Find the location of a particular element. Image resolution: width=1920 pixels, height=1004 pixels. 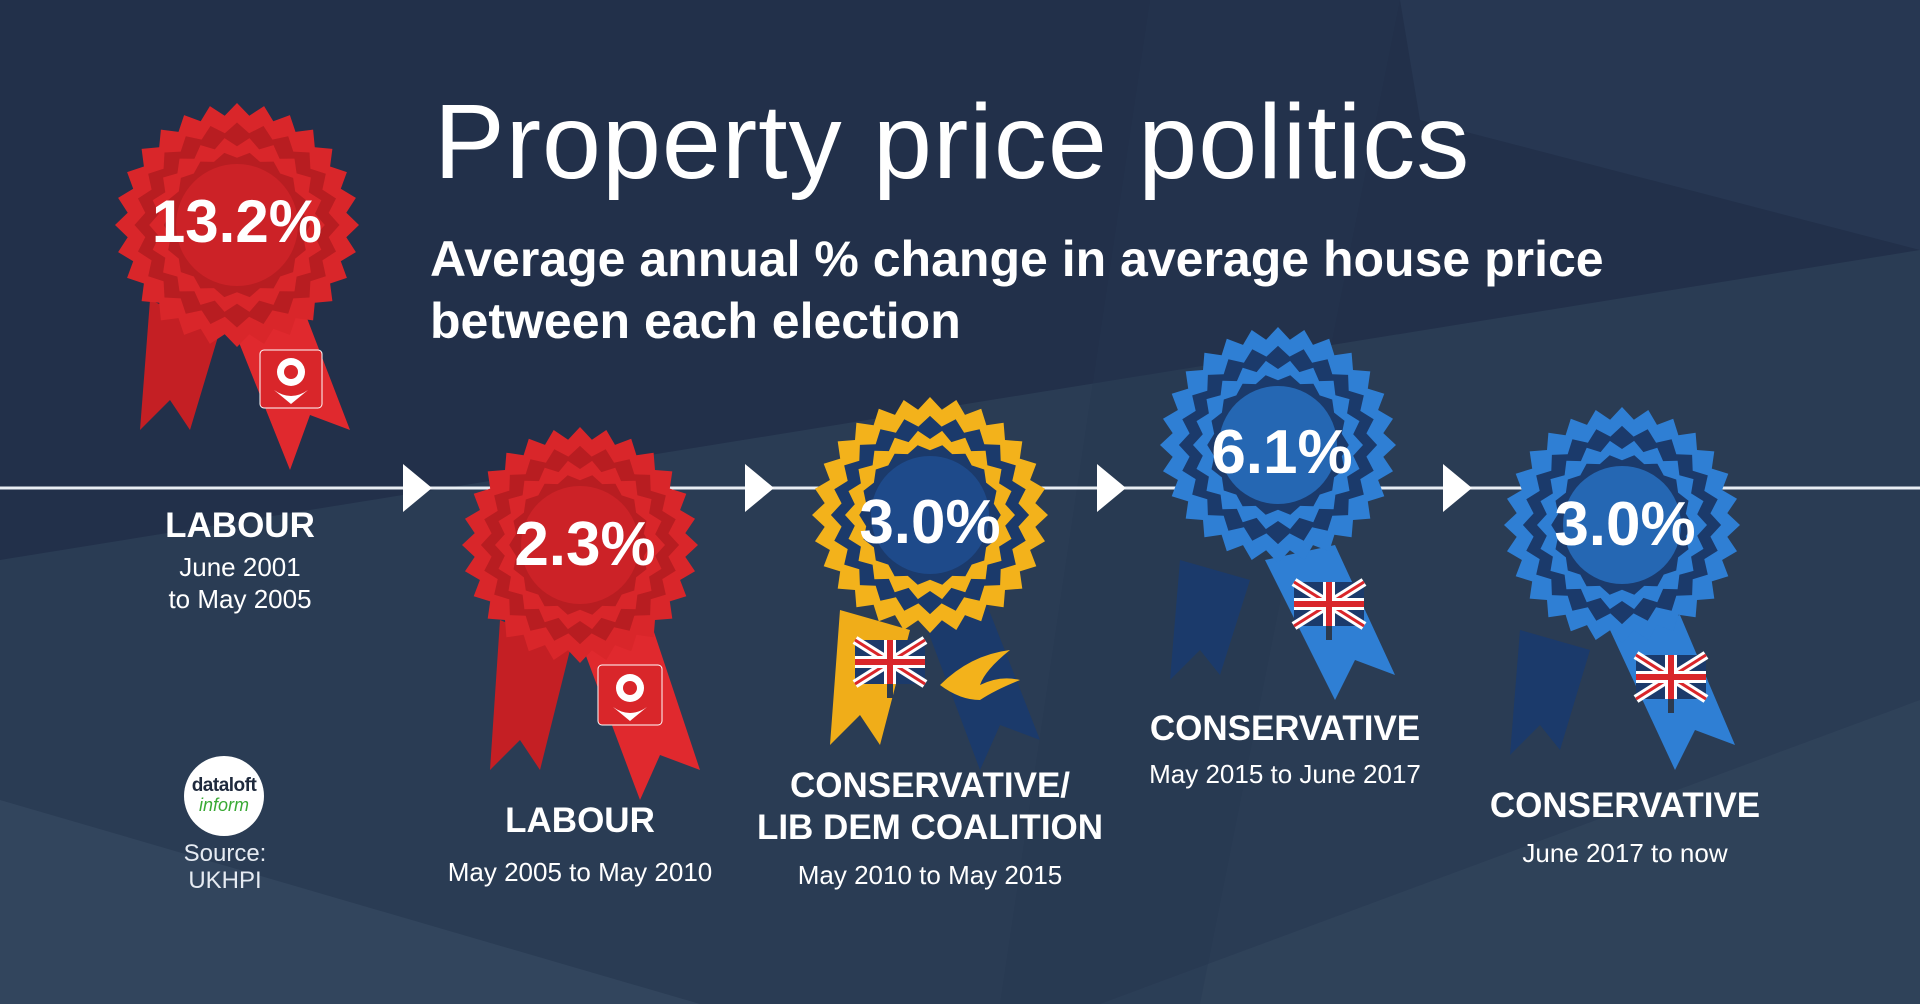

period-label-1: LABOUR June 2001 to May 2005 is located at coordinates (240, 560).